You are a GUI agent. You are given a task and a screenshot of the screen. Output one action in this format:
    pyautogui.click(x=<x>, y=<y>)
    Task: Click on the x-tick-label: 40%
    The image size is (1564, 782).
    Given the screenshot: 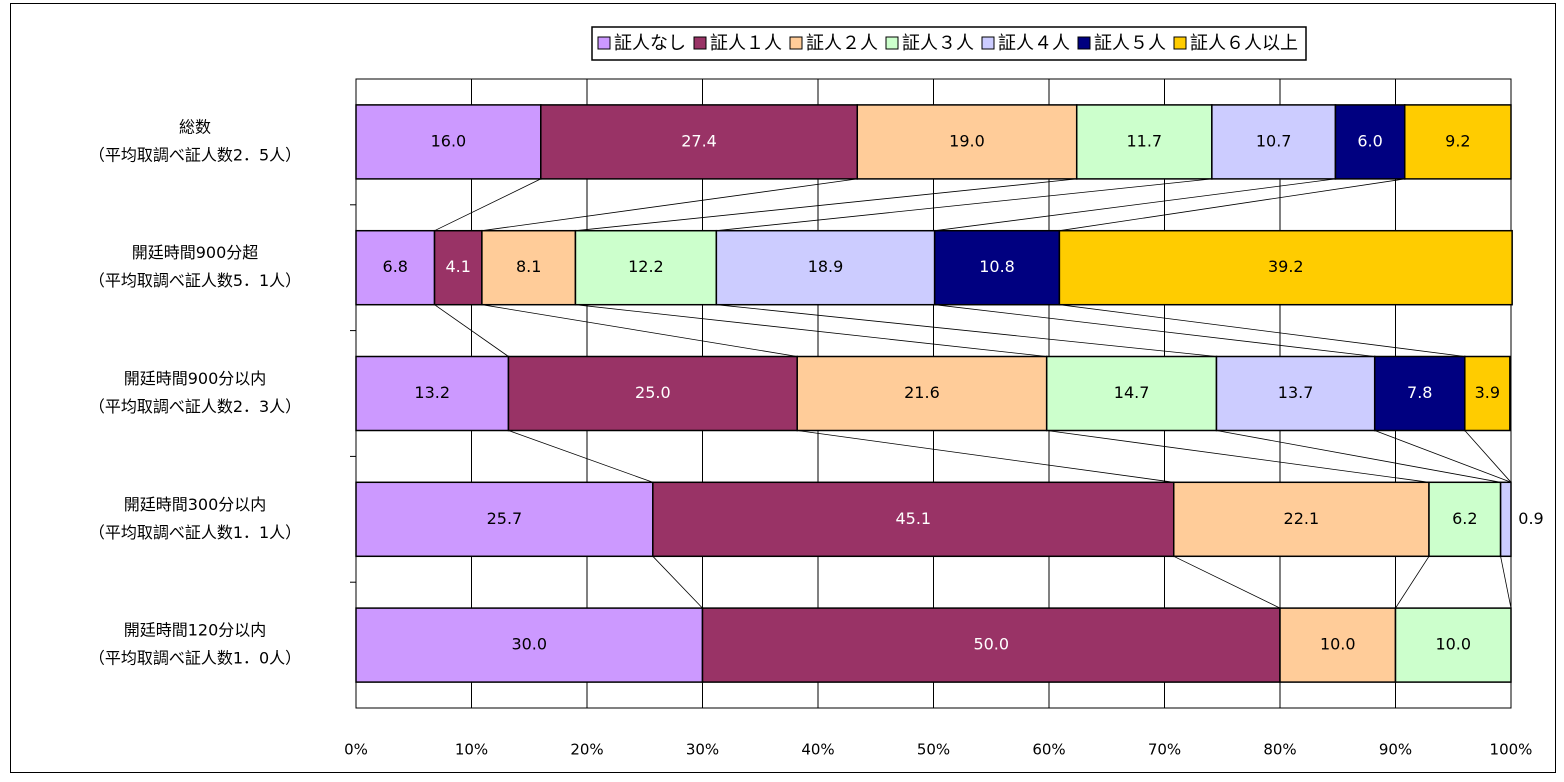 What is the action you would take?
    pyautogui.click(x=817, y=750)
    